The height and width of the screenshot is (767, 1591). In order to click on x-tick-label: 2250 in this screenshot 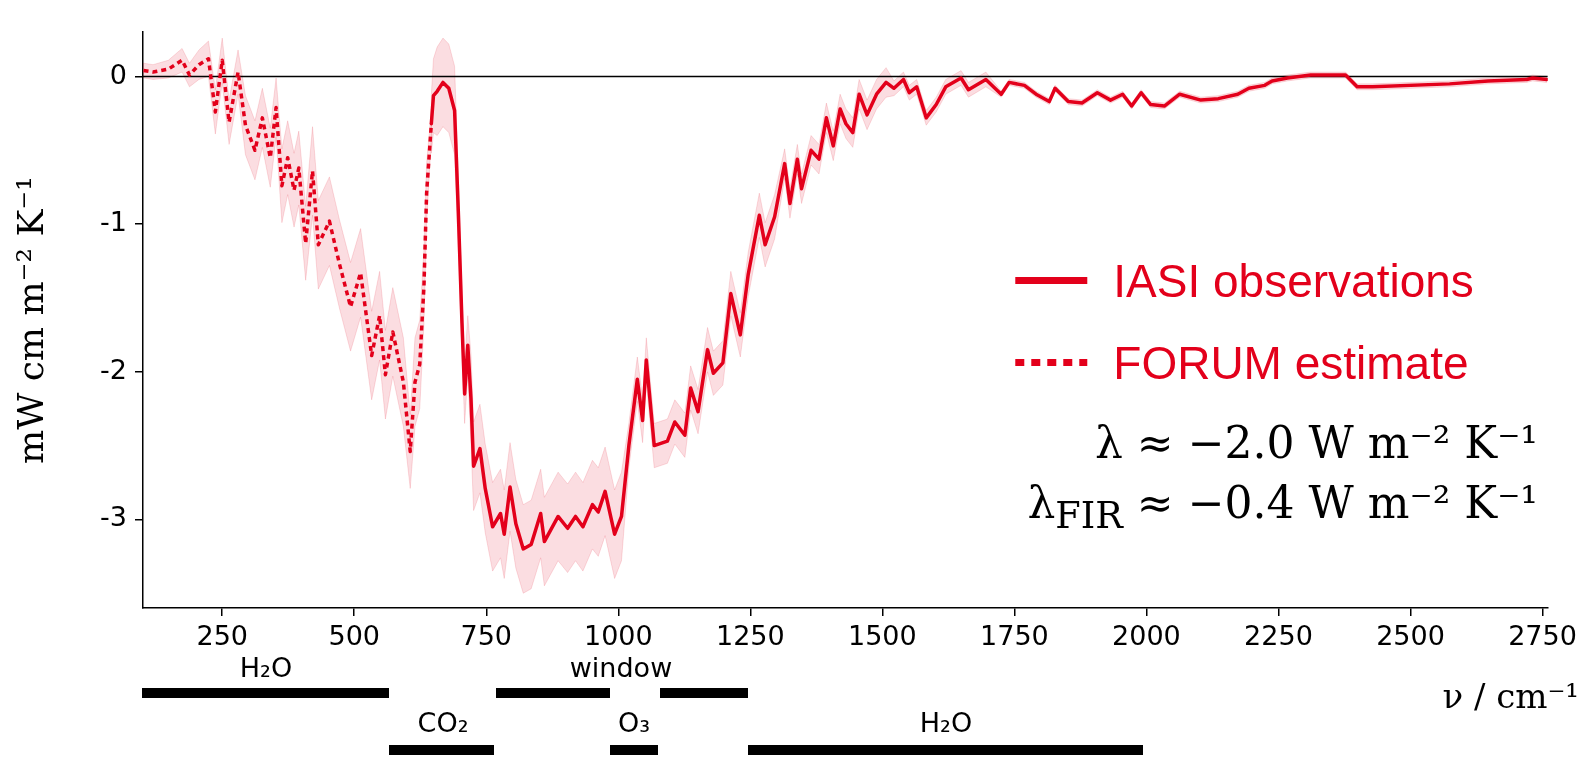, I will do `click(1278, 636)`.